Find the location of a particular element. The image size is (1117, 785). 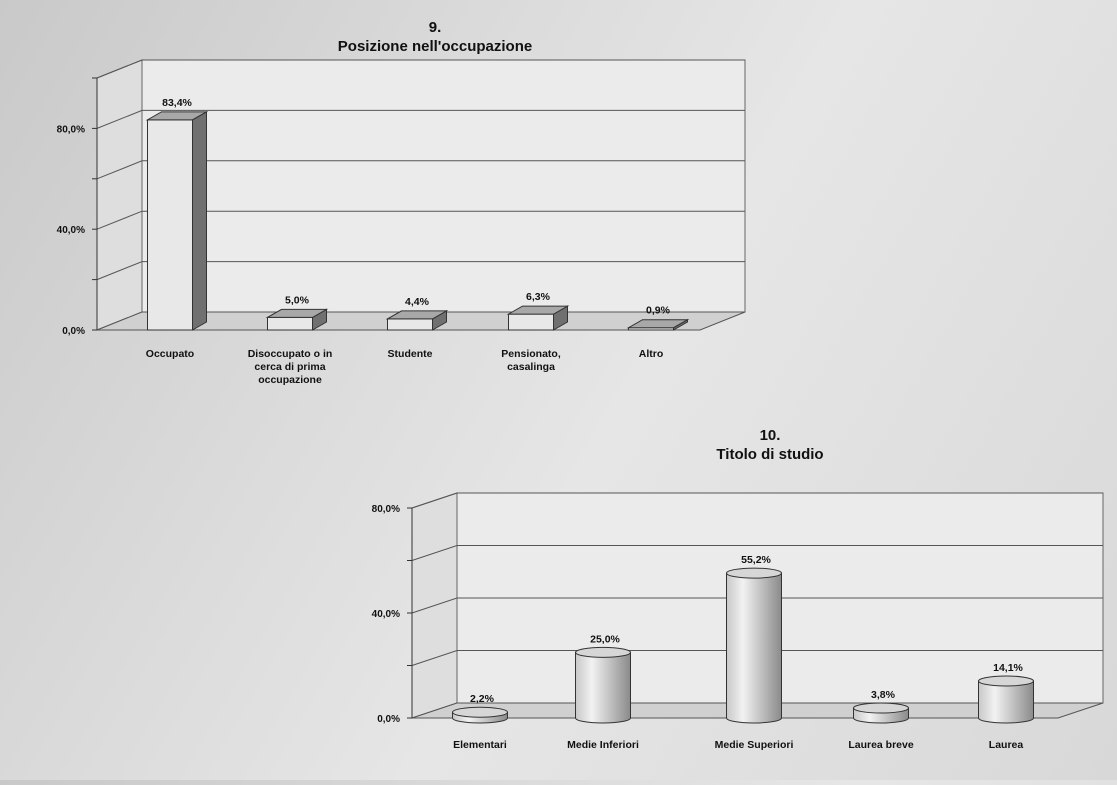

category-label-line: Studente is located at coordinates (410, 354).